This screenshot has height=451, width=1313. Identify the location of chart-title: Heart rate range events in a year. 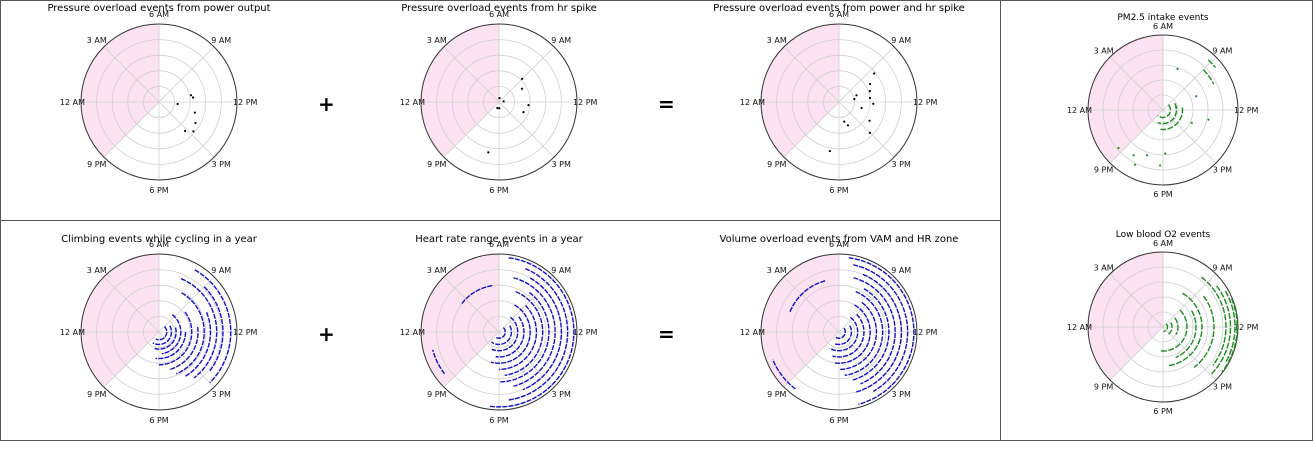
(499, 239).